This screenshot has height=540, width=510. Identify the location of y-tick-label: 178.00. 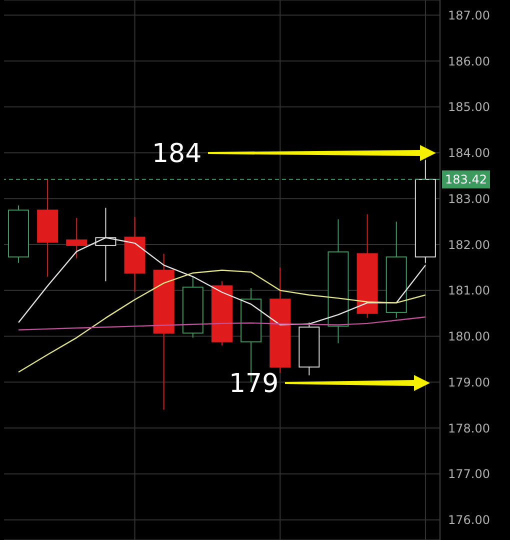
(469, 428).